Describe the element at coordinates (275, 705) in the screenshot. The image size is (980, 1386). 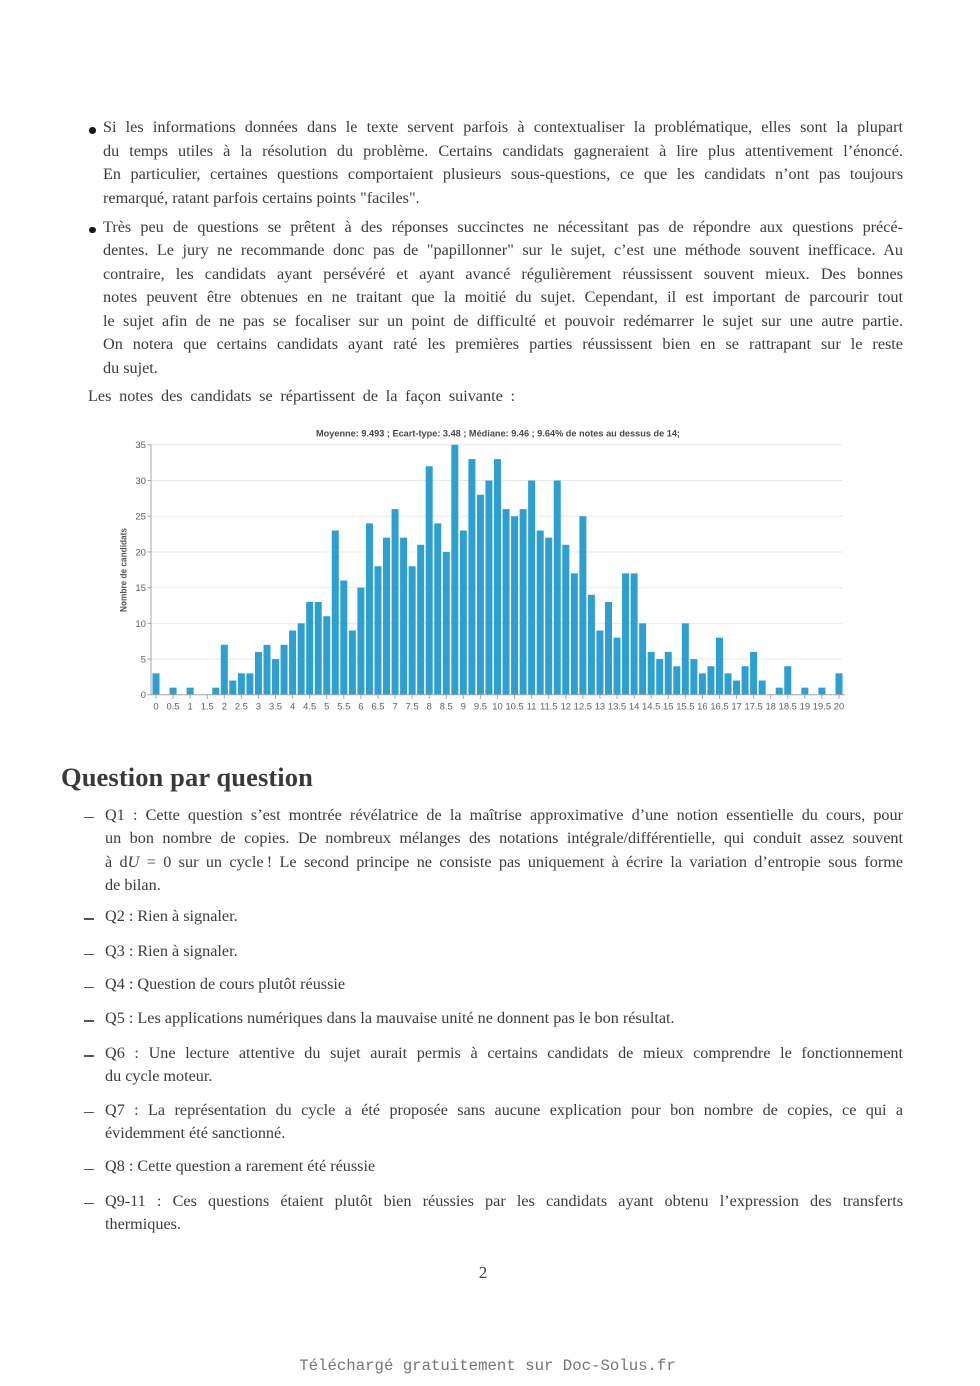
I see `svg-text: 3.5` at that location.